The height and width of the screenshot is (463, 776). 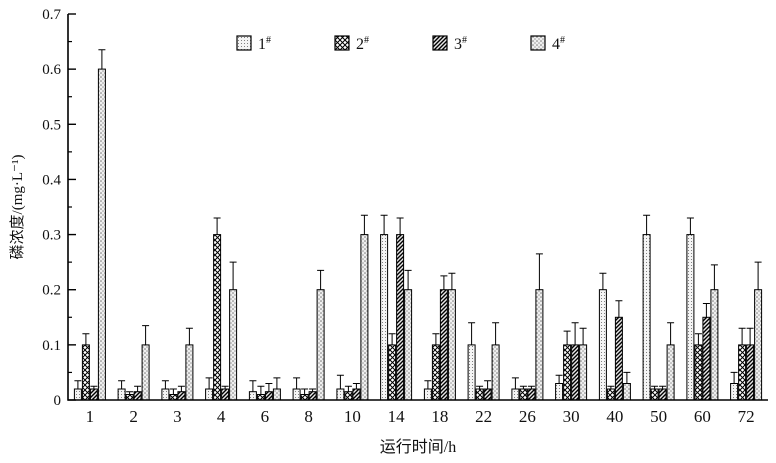 I want to click on y-tick-label: 0.3, so click(x=51, y=236).